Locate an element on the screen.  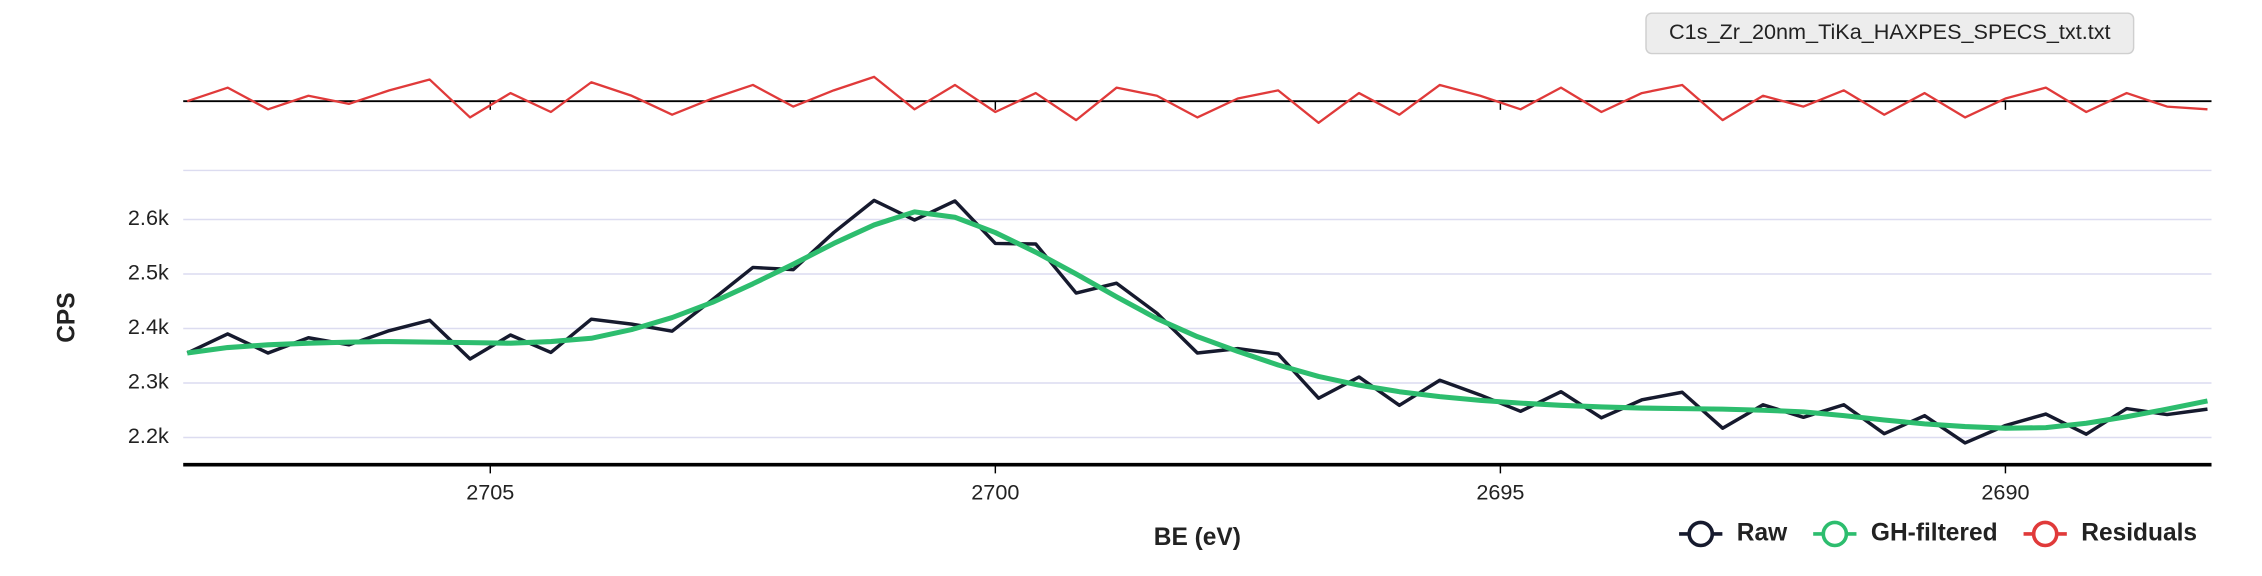
y-tick-label: 2.2k is located at coordinates (148, 435).